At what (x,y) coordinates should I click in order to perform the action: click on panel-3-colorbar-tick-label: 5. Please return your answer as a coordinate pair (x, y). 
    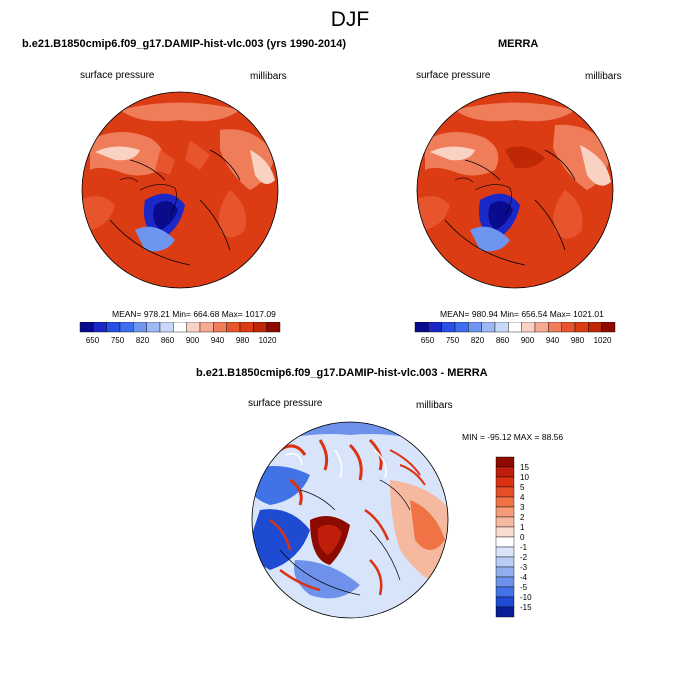
    Looking at the image, I should click on (522, 487).